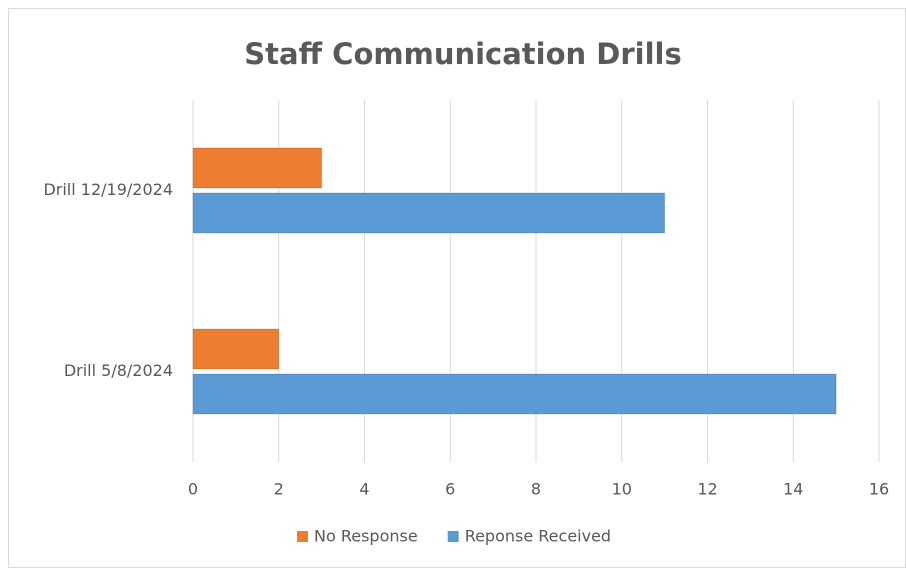 This screenshot has width=906, height=572. I want to click on x-tick-label: 8, so click(536, 489).